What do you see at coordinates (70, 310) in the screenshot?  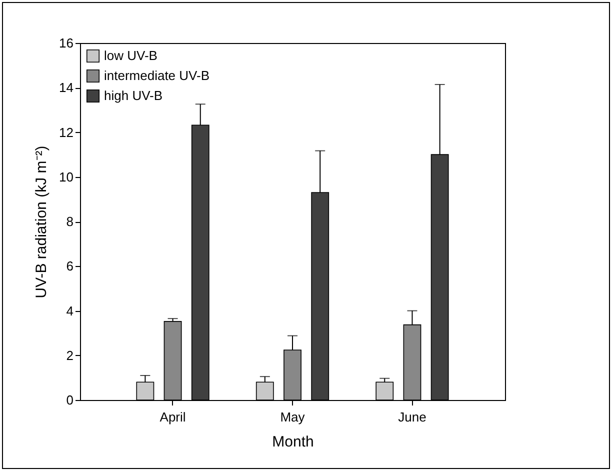 I see `y-tick-label: 4` at bounding box center [70, 310].